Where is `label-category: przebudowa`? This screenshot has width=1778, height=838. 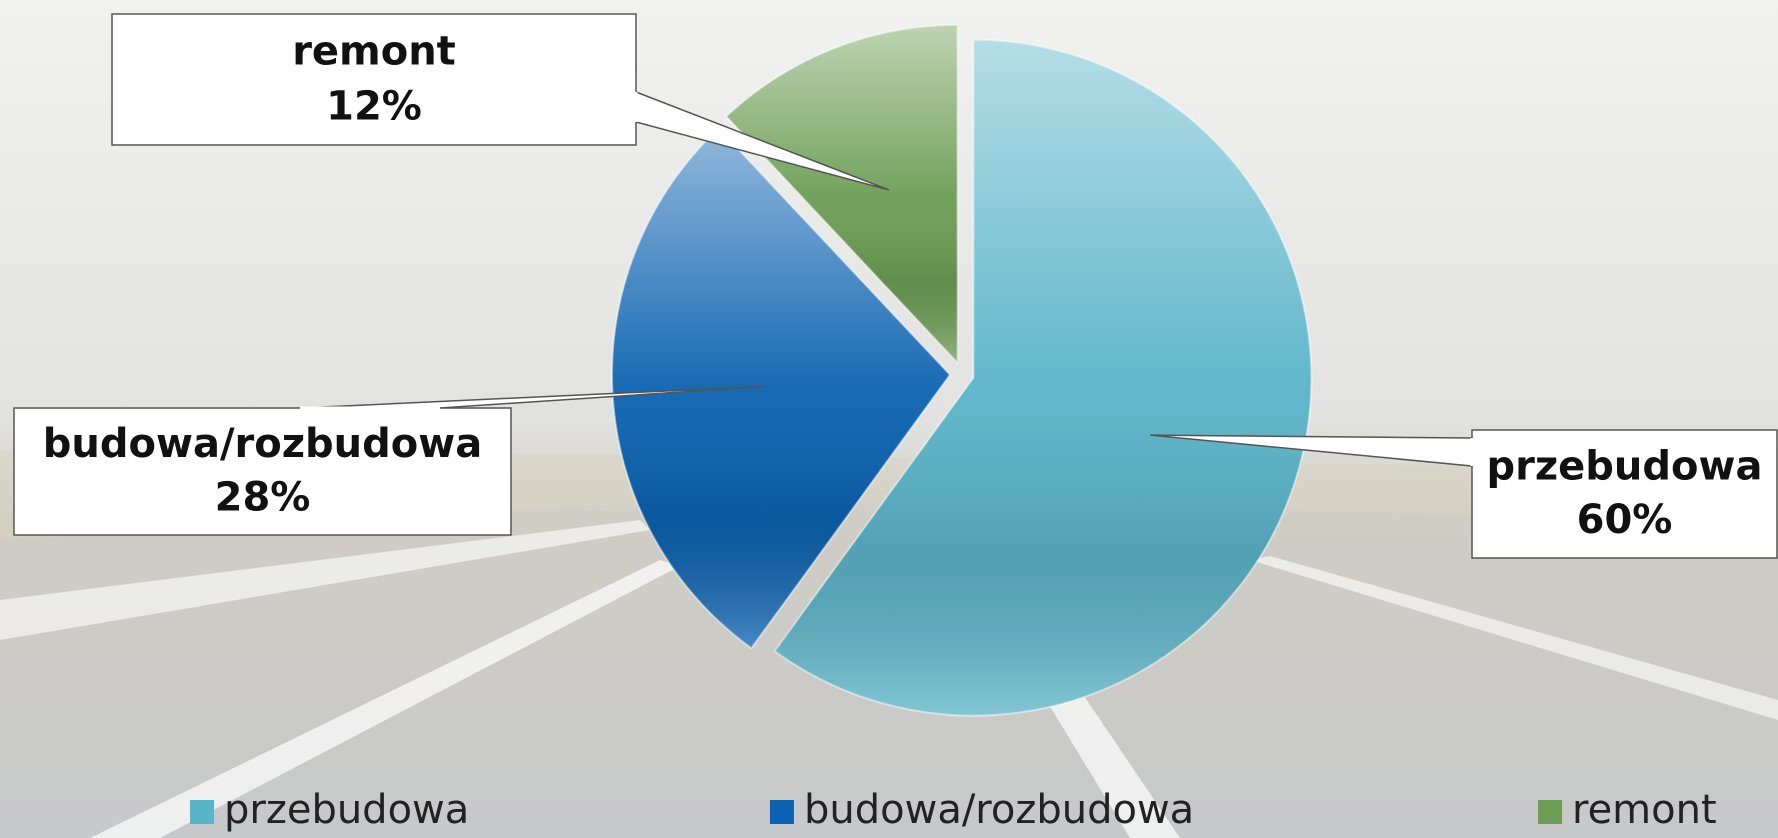 label-category: przebudowa is located at coordinates (1625, 466).